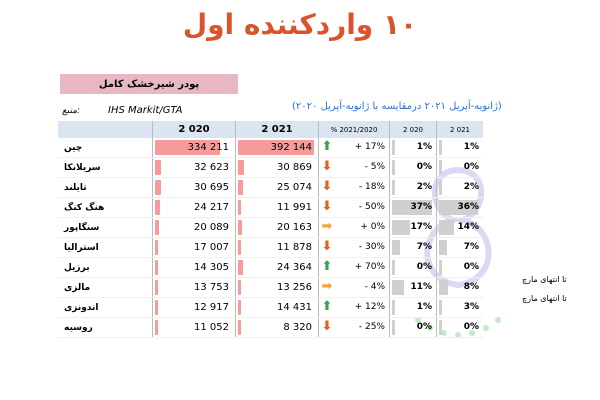  I want to click on pct-change: - 30%, so click(371, 247).